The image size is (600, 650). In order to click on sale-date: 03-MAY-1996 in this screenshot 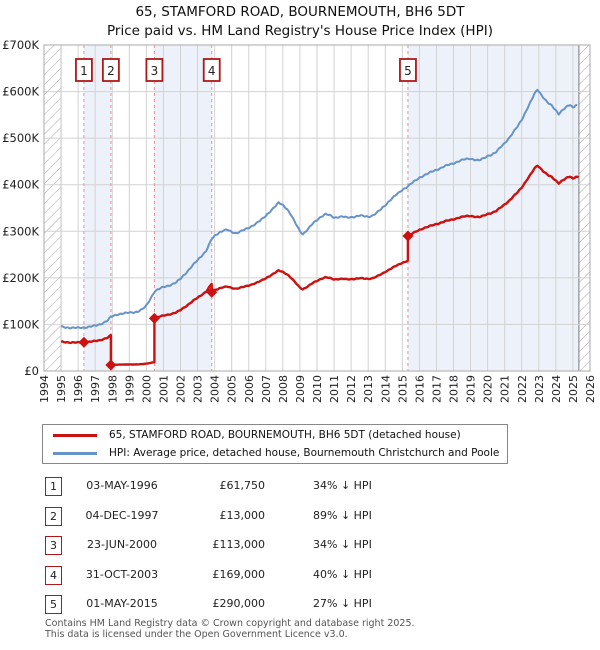, I will do `click(122, 485)`.